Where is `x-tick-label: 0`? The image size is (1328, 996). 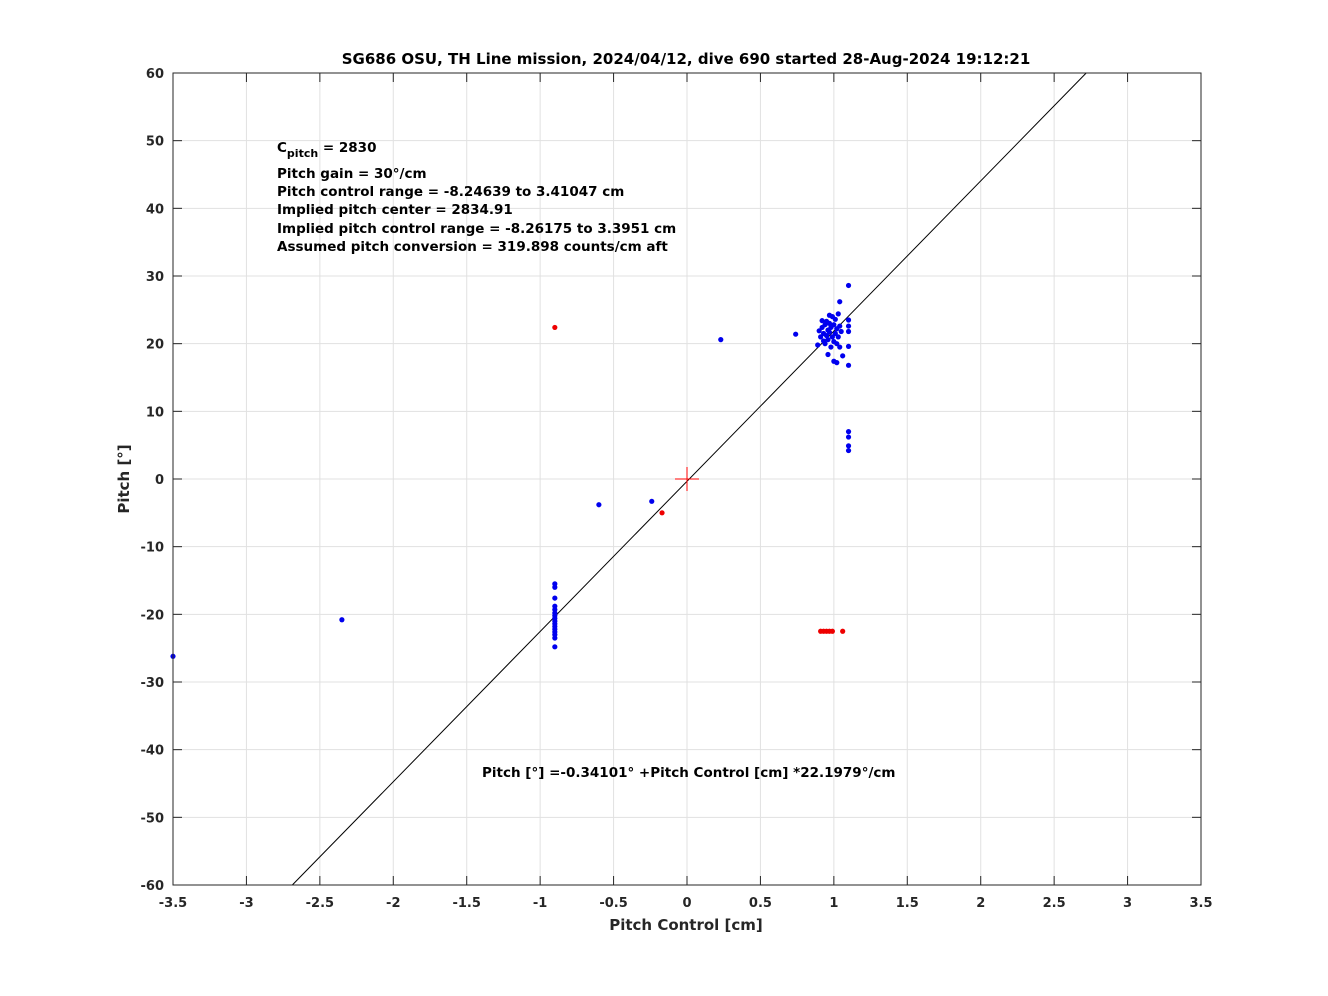
x-tick-label: 0 is located at coordinates (686, 903).